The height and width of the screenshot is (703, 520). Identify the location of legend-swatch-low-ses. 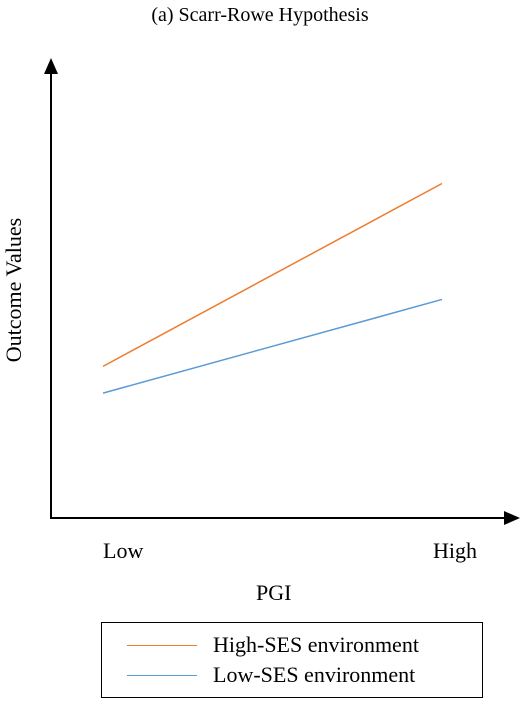
(162, 675).